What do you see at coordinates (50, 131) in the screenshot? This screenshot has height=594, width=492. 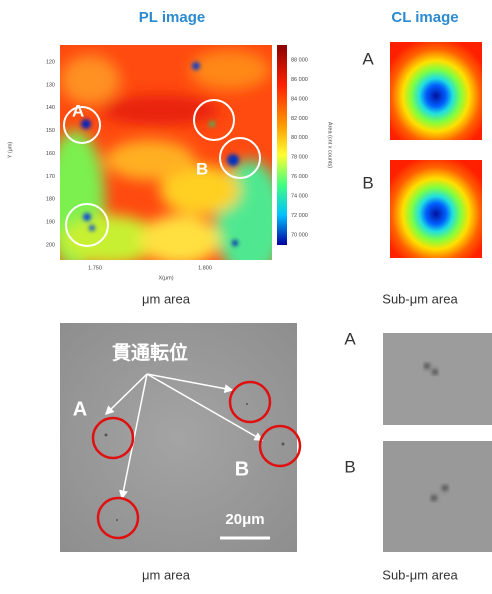 I see `y-tick-label: 150` at bounding box center [50, 131].